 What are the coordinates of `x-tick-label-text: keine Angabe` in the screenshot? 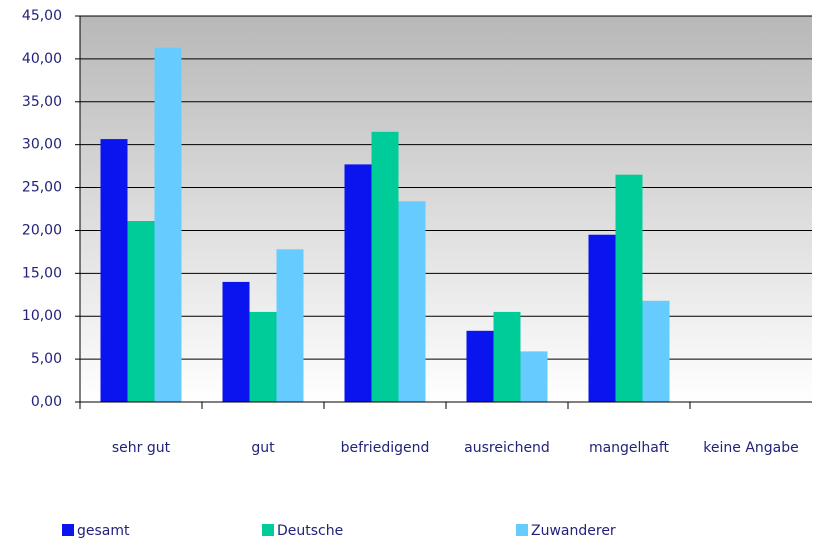 It's located at (751, 448).